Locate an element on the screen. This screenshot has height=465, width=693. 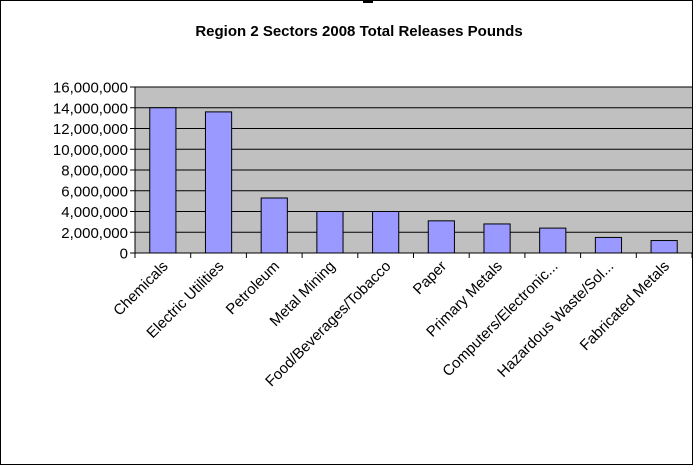
y-tick-label: 4,000,000 is located at coordinates (94, 212).